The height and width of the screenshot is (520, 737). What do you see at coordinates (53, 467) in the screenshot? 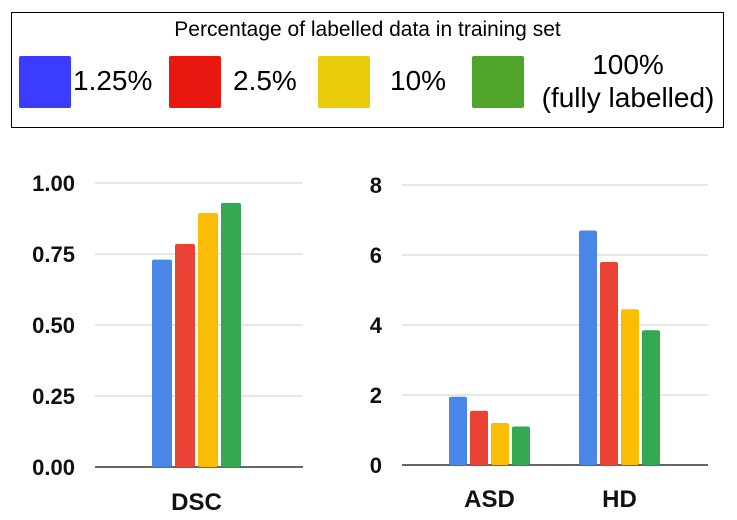
I see `y-tick-label: 0.00` at bounding box center [53, 467].